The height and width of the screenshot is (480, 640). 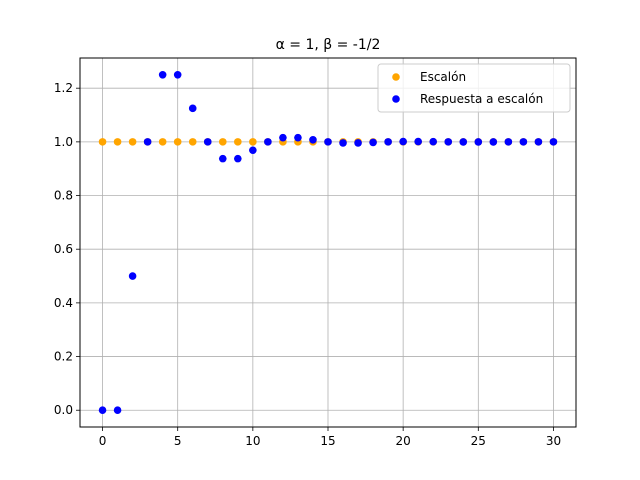 What do you see at coordinates (553, 441) in the screenshot?
I see `x-tick-label: 30` at bounding box center [553, 441].